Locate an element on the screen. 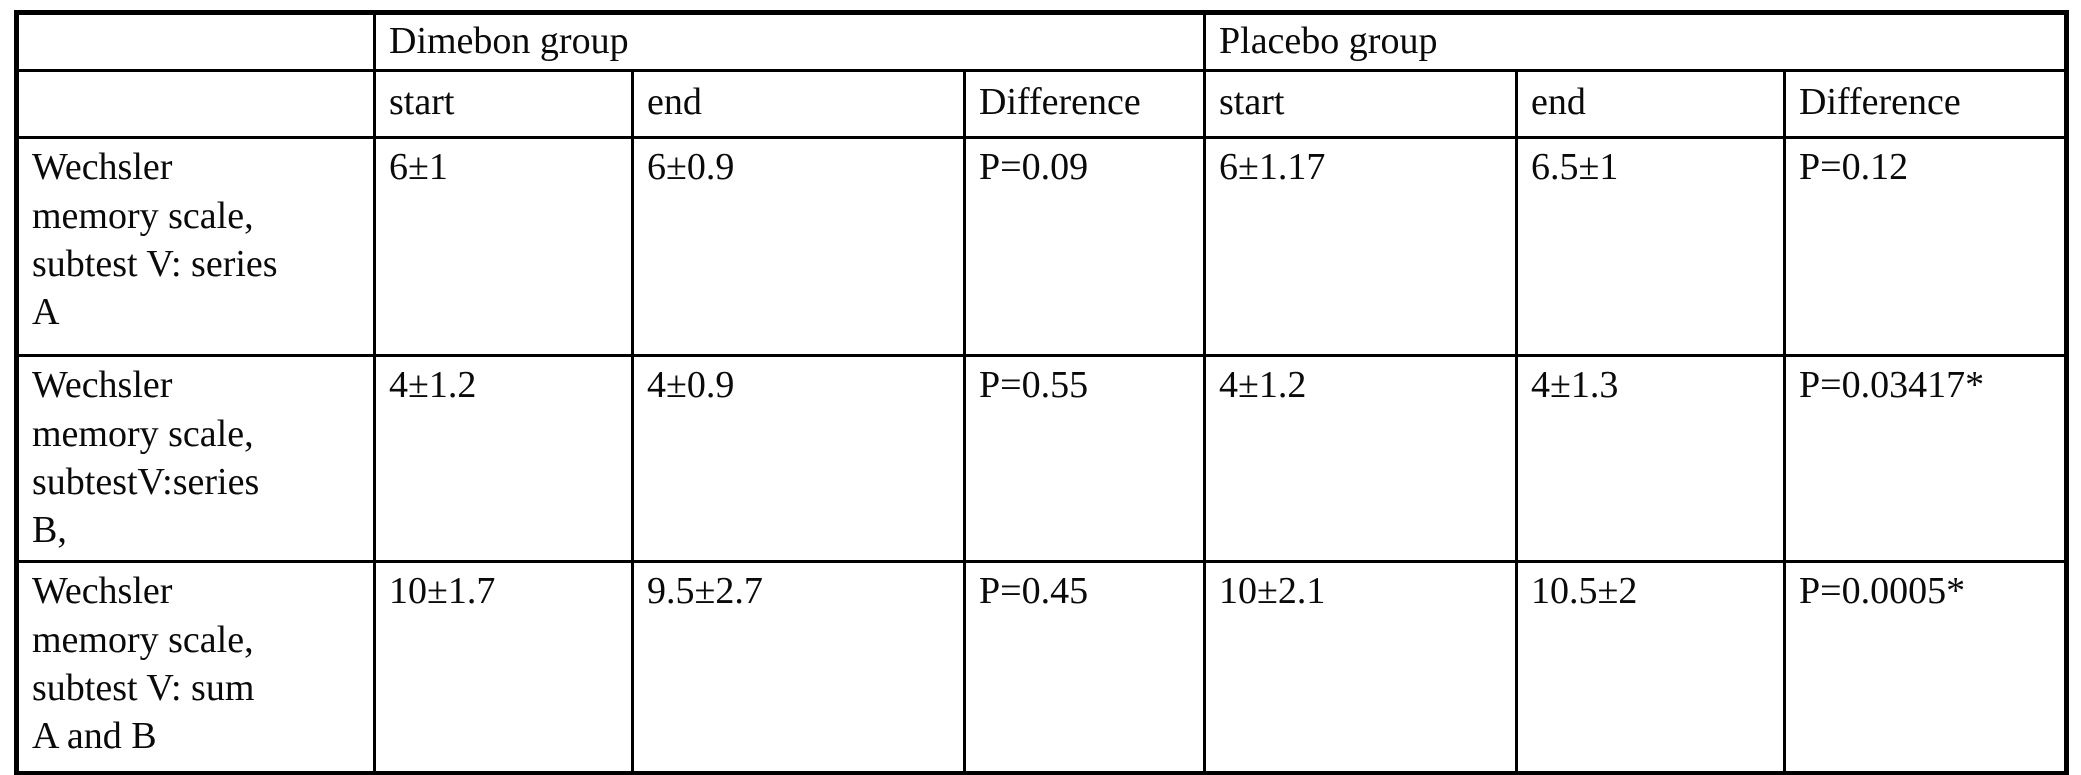 This screenshot has height=775, width=2081. group-header-dimebon: Dimebon group is located at coordinates (789, 41).